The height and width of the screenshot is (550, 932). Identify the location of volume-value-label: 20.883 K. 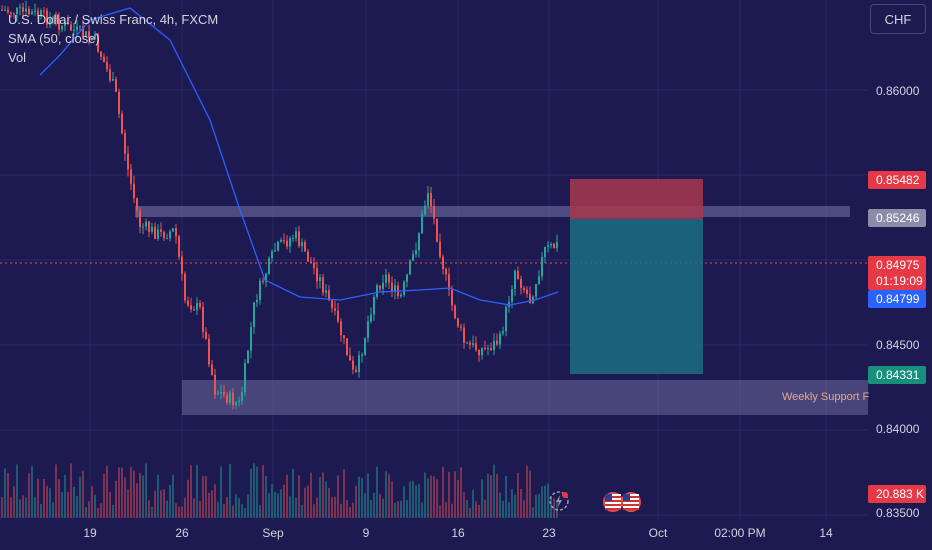
(897, 494).